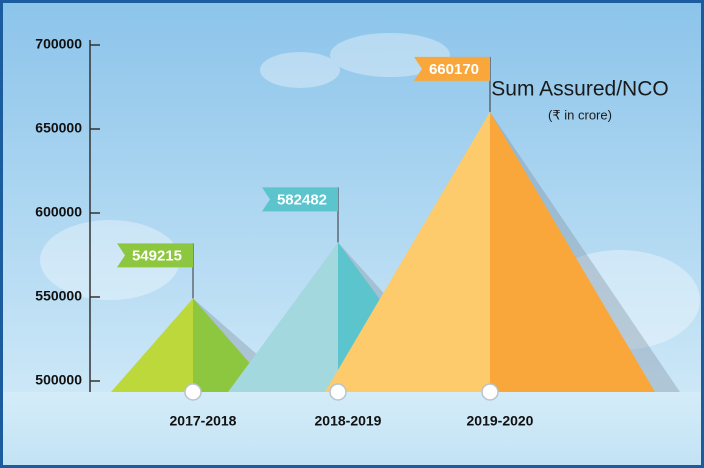 This screenshot has height=468, width=704. What do you see at coordinates (58, 44) in the screenshot?
I see `y-tick-label: 700000` at bounding box center [58, 44].